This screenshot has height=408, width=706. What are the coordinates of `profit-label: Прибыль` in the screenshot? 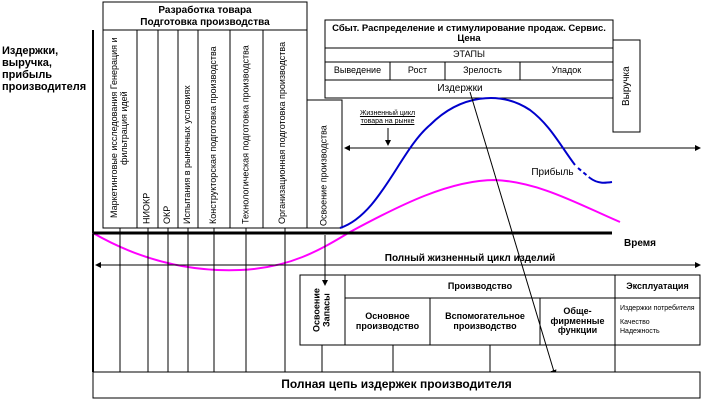 It's located at (552, 172).